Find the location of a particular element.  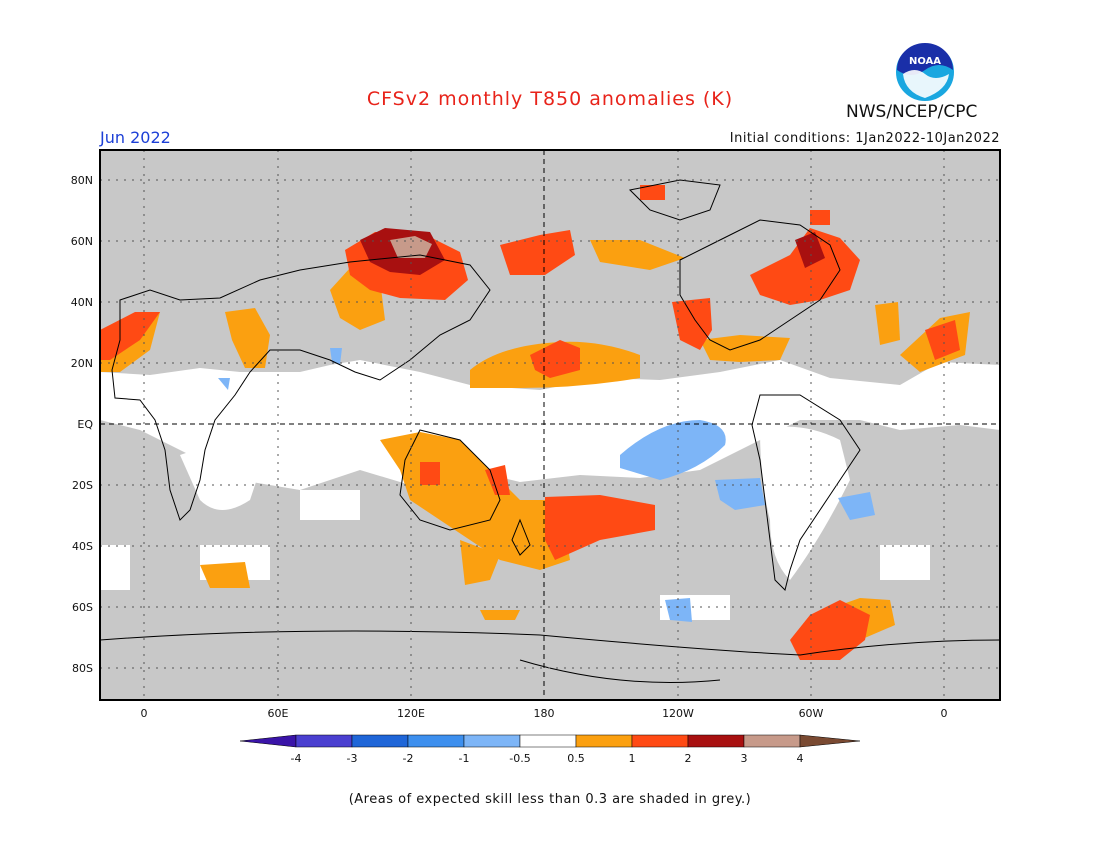

colorbar-tick-label: -2 is located at coordinates (408, 758).